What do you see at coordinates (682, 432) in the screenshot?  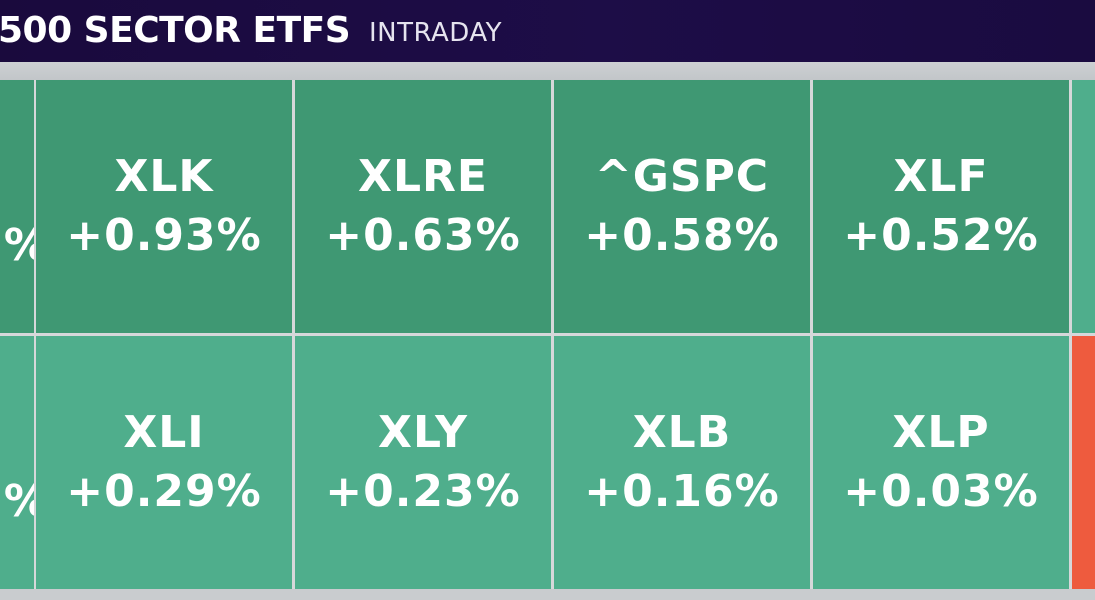 I see `tile-ticker: XLB` at bounding box center [682, 432].